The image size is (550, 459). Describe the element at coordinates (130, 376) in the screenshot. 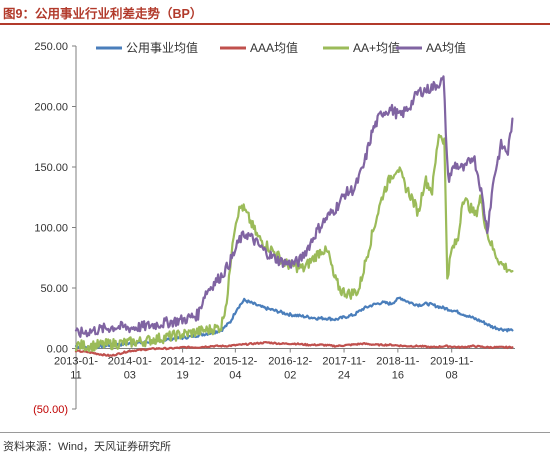

I see `x-tick-label-line2: 03` at that location.